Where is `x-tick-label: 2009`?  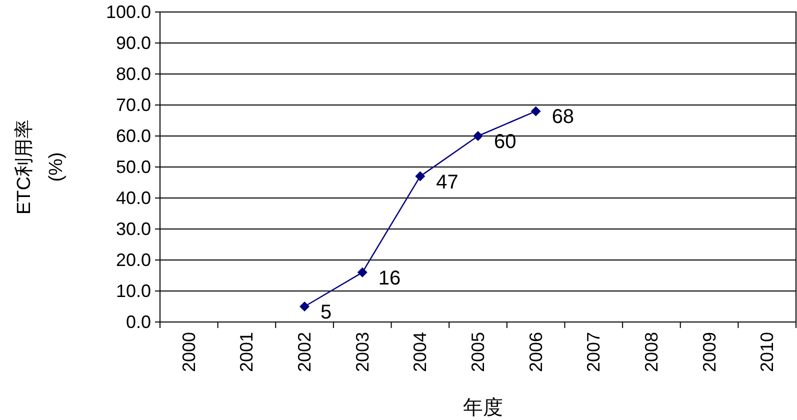
x-tick-label: 2009 is located at coordinates (709, 352).